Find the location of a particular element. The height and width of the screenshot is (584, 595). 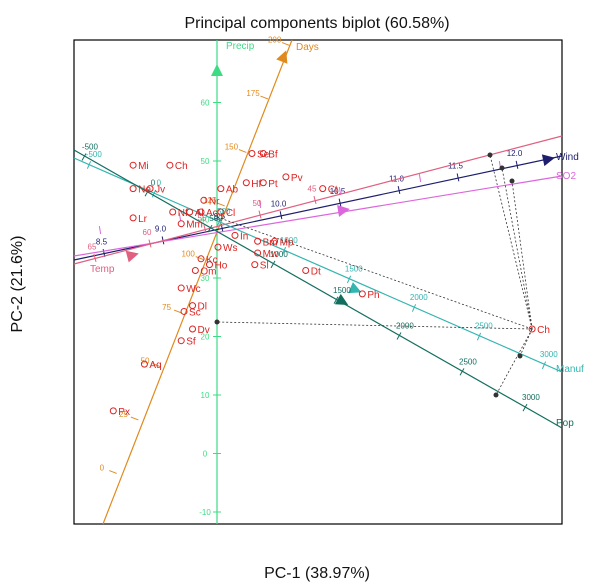

axis-tick-label-precip: -10 is located at coordinates (205, 512).